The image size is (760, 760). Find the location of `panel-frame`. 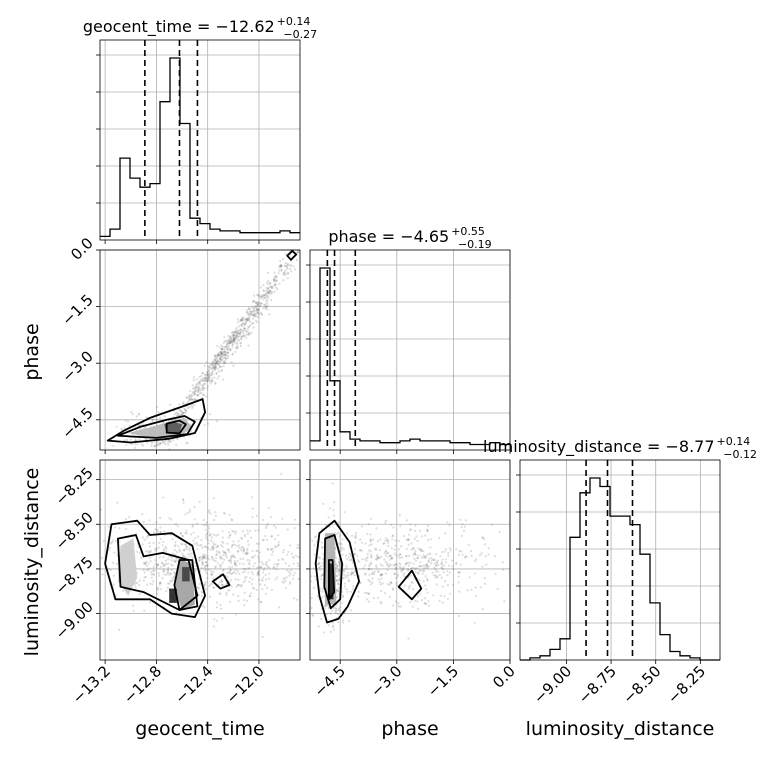

panel-frame is located at coordinates (410, 560).